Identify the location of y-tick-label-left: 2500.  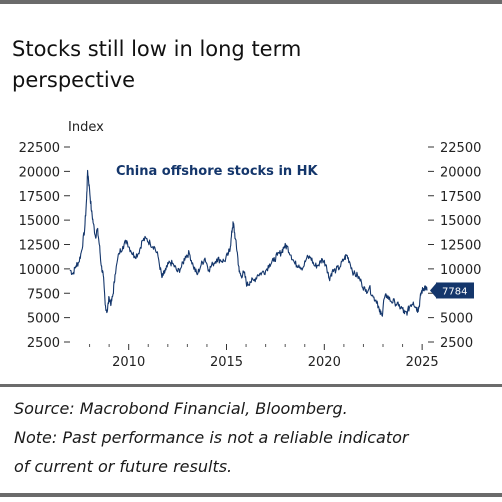
(43, 343).